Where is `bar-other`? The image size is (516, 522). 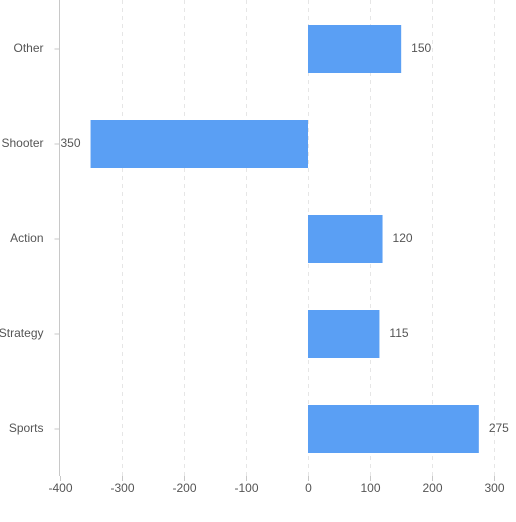
bar-other is located at coordinates (354, 49).